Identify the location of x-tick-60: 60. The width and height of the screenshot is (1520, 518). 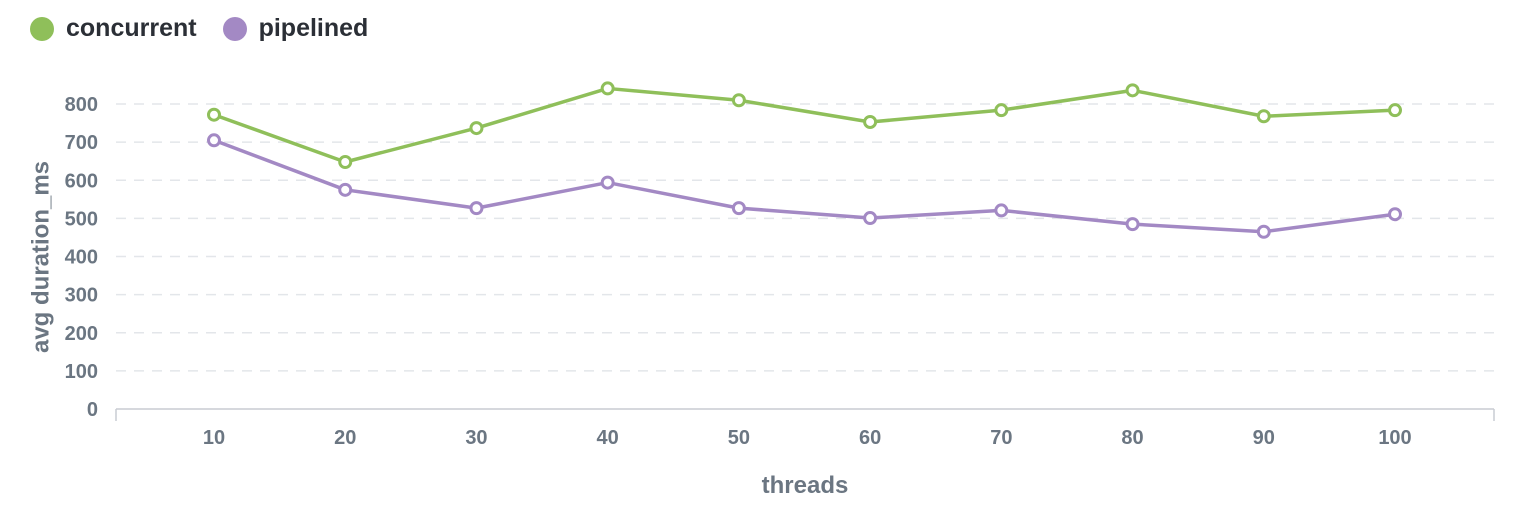
(870, 438).